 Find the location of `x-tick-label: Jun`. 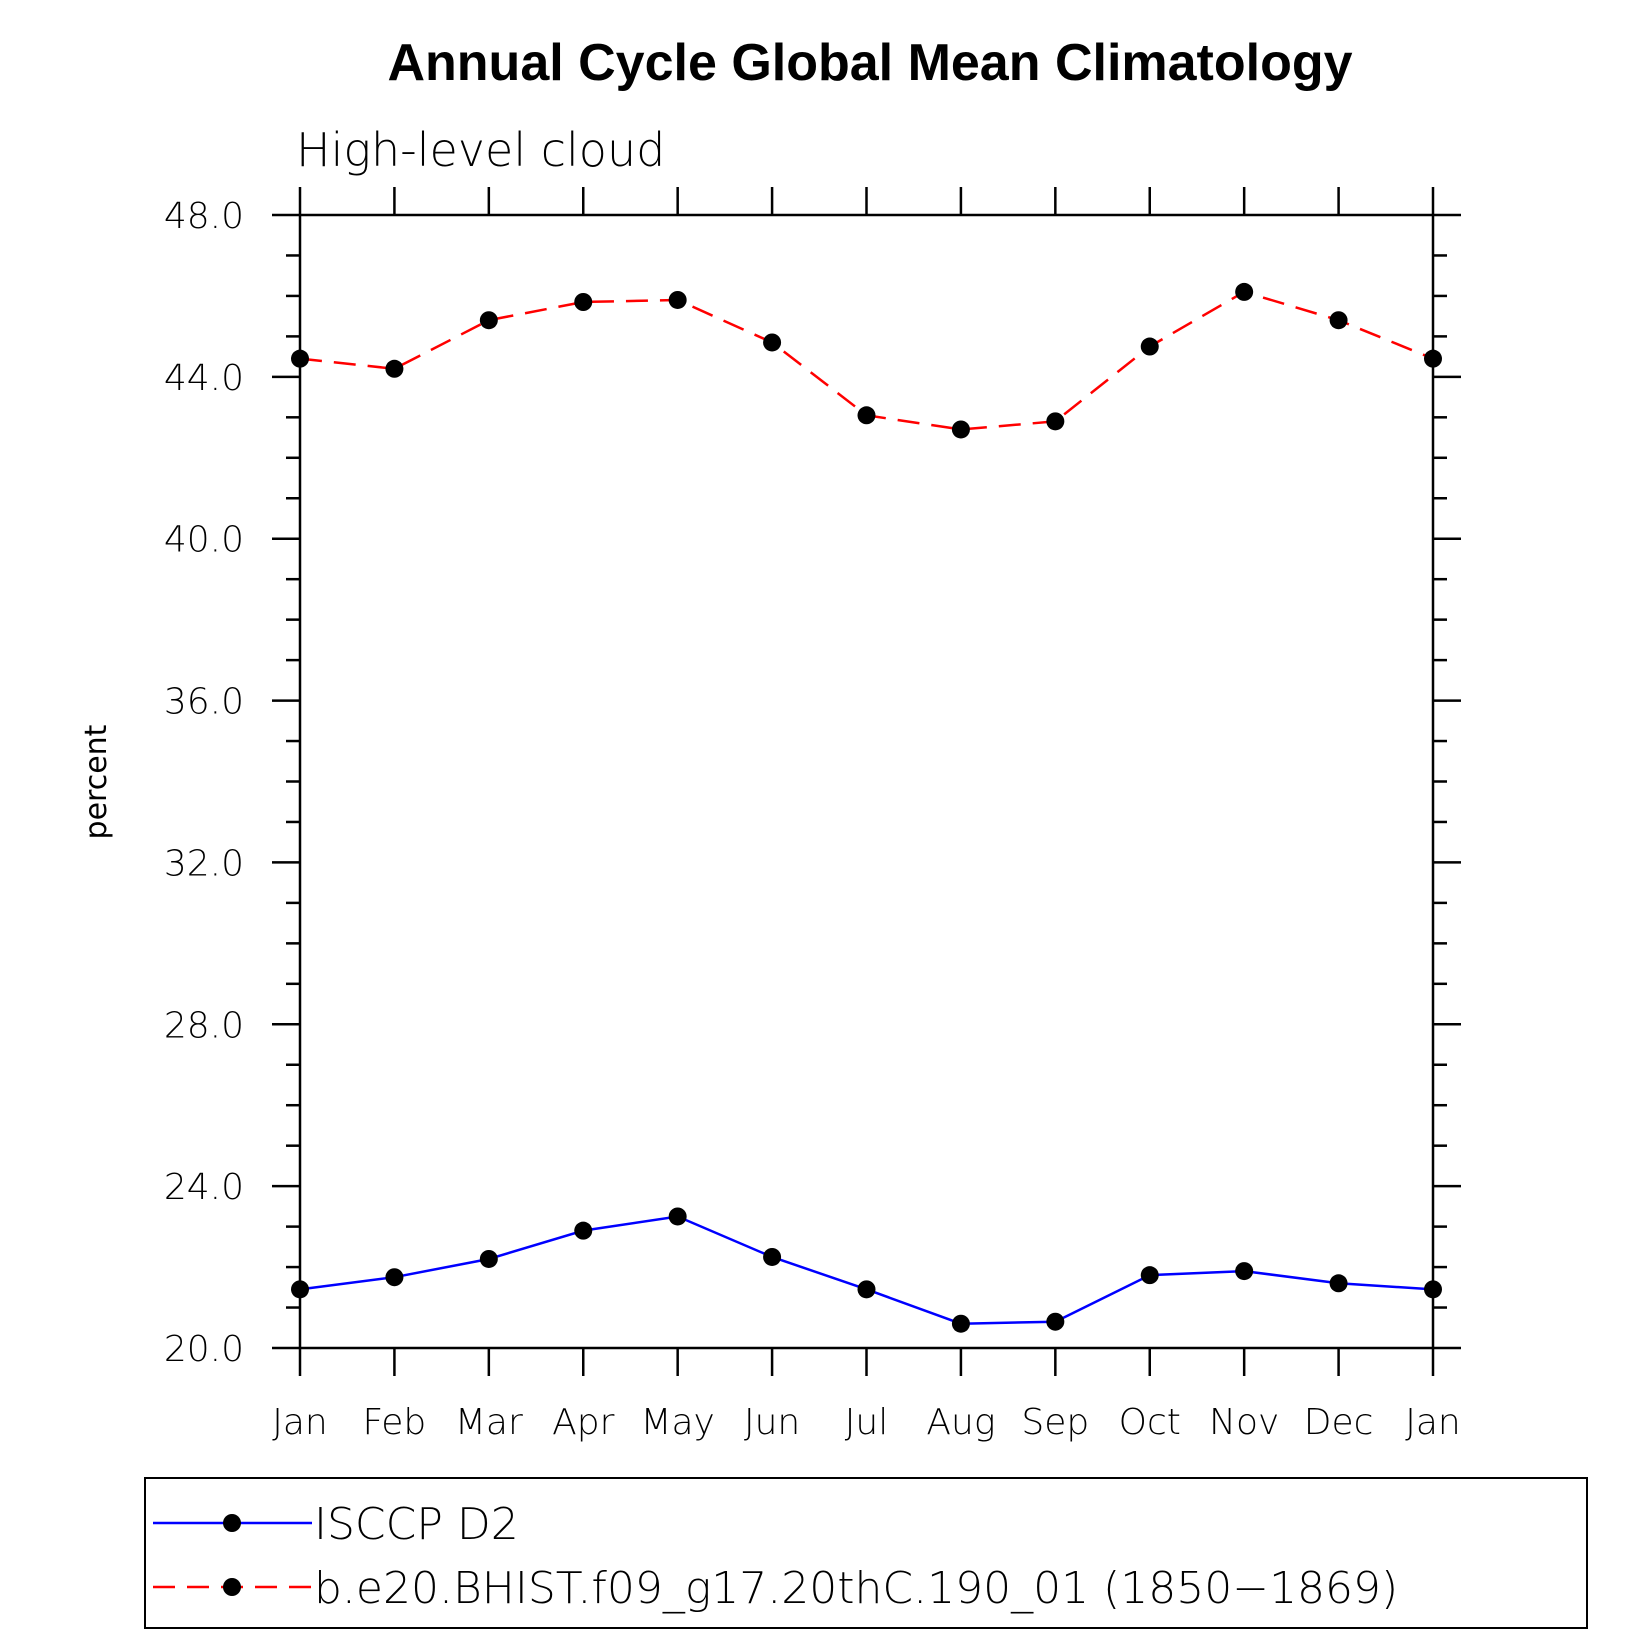

x-tick-label: Jun is located at coordinates (772, 1422).